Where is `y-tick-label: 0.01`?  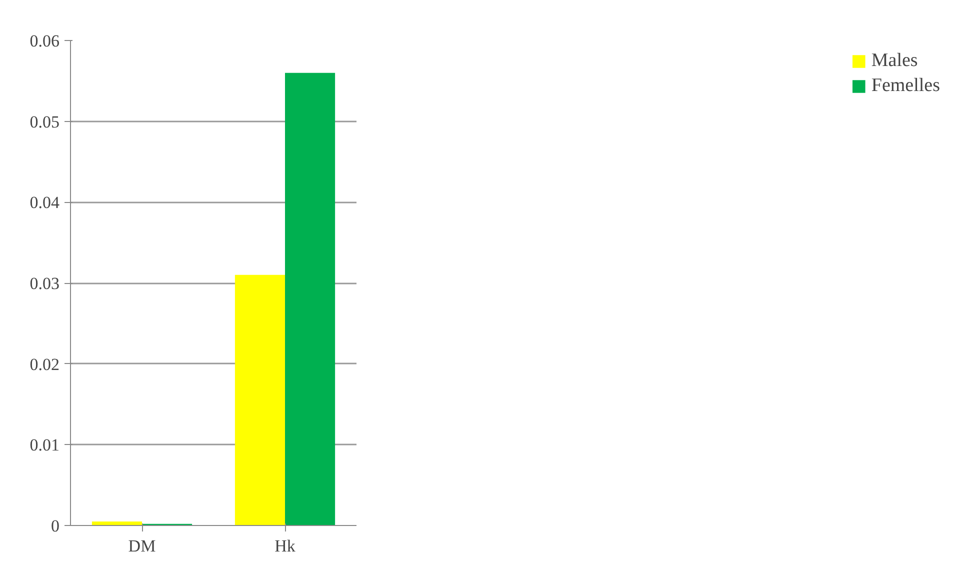 y-tick-label: 0.01 is located at coordinates (45, 445).